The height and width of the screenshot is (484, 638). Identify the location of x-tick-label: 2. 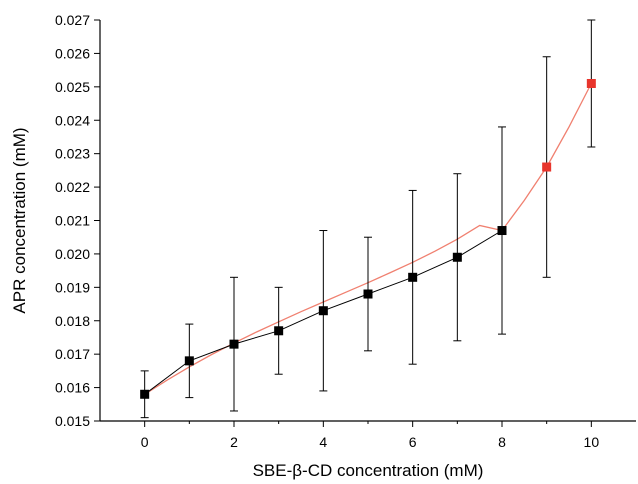
(234, 442).